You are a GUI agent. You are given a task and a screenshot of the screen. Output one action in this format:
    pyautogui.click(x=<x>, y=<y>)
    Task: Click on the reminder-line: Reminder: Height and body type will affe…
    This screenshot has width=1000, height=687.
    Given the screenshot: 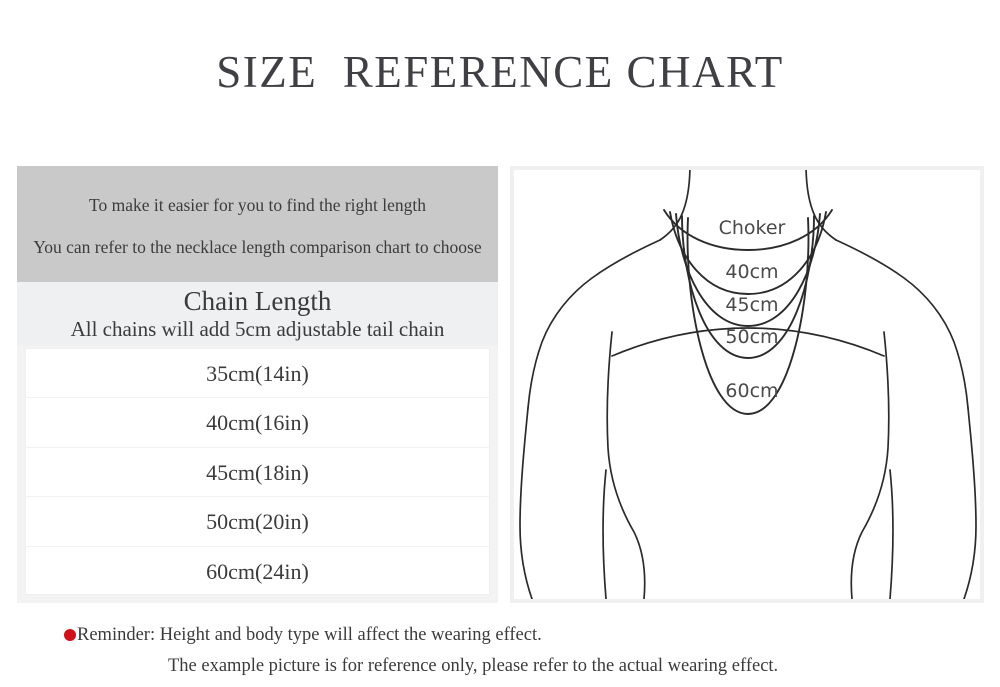 What is the action you would take?
    pyautogui.click(x=303, y=635)
    